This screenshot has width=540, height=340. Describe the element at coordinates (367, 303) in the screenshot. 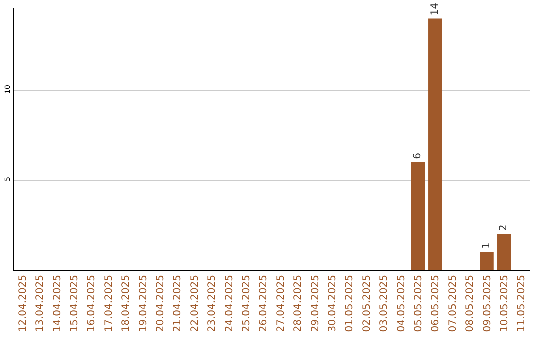

I see `x-tick-label: 02.05.2025` at that location.